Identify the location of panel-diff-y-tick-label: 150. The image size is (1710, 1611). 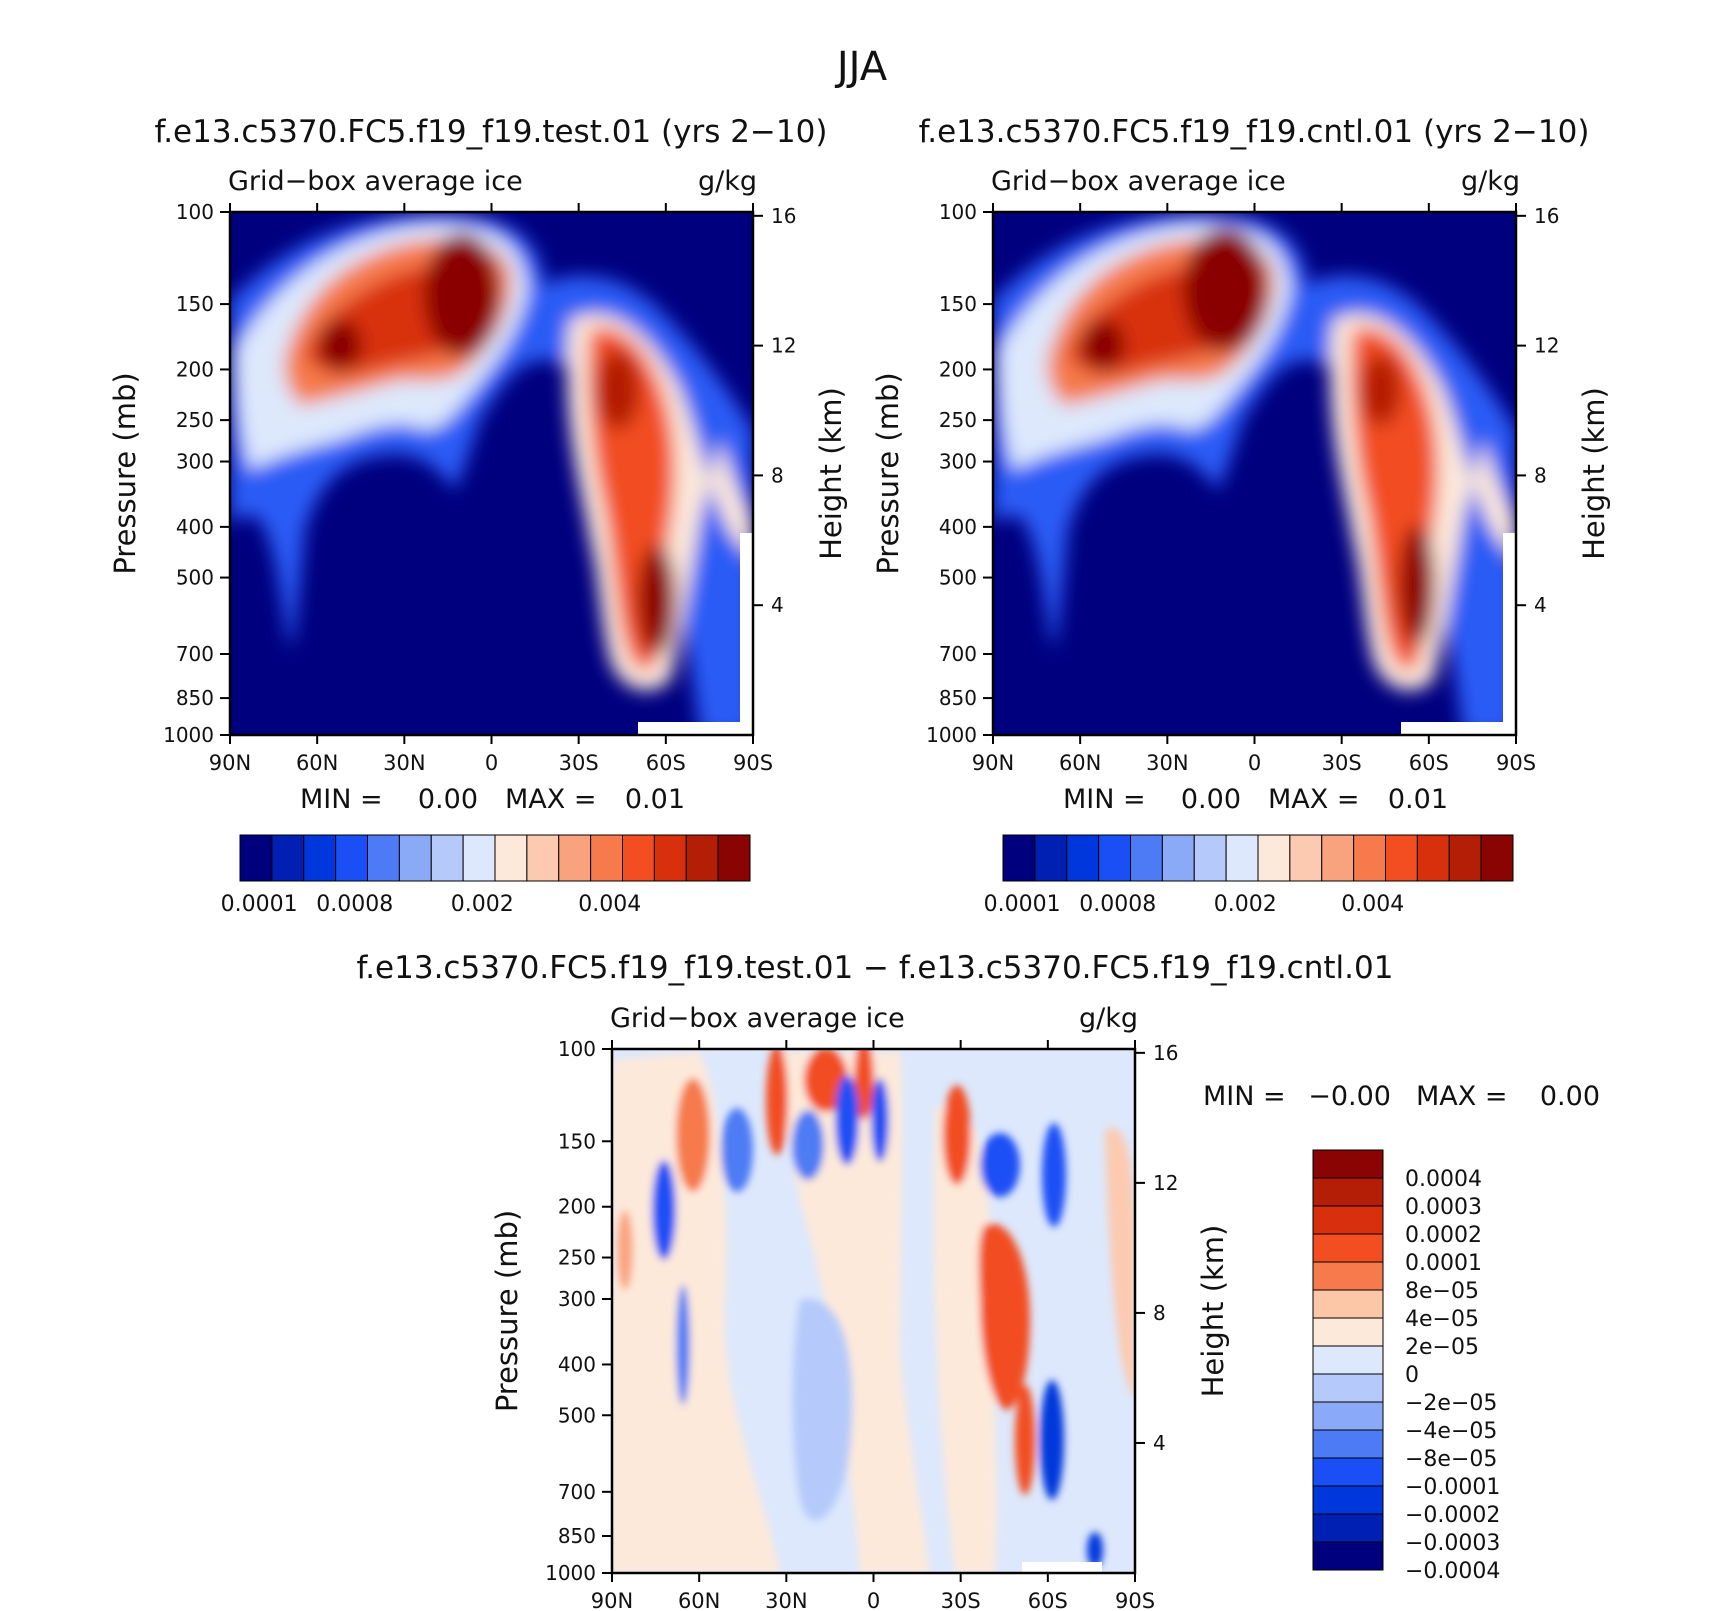
(577, 1141).